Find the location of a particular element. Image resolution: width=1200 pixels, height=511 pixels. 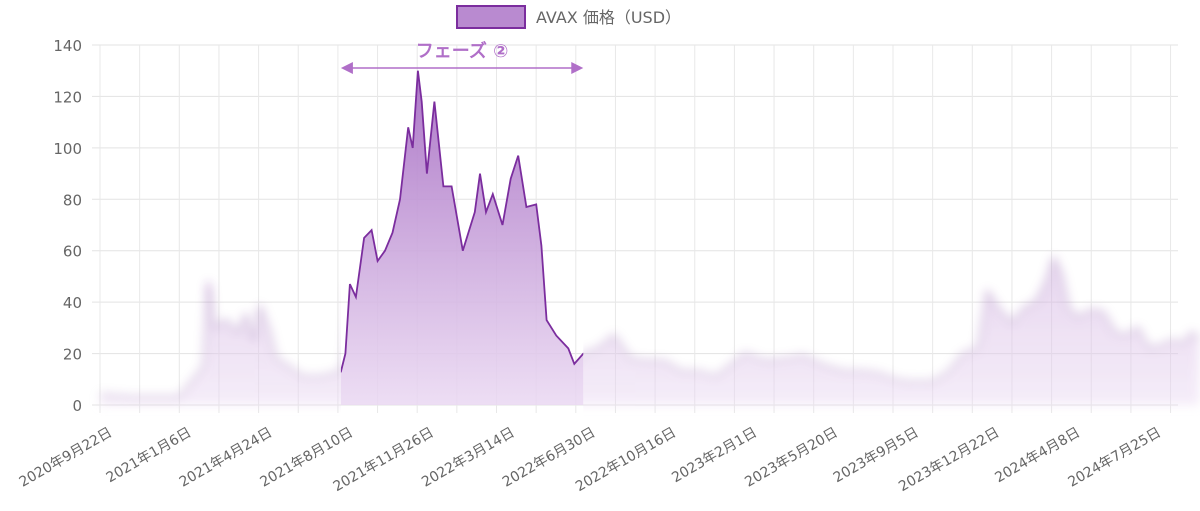

y-tick-label: 40 is located at coordinates (72, 303).